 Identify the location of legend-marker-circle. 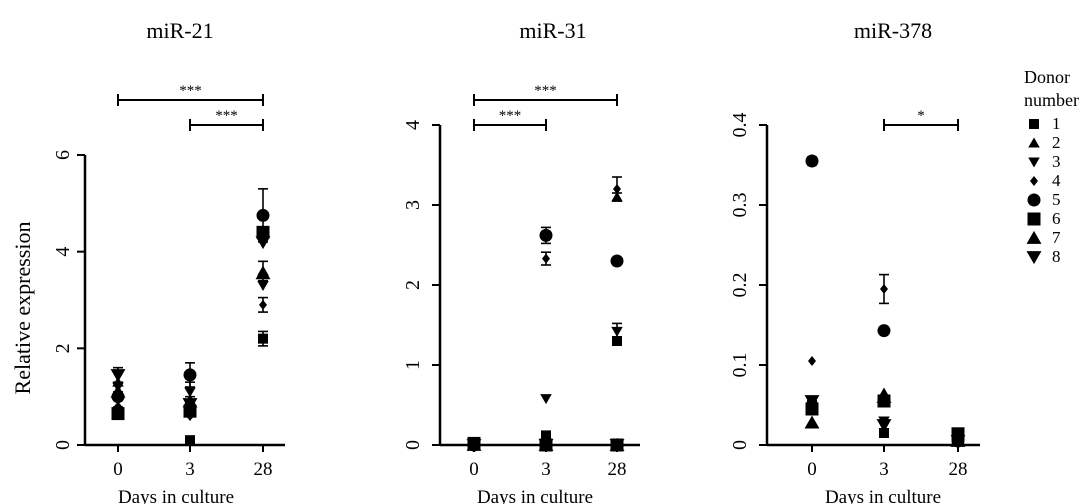
(1034, 199).